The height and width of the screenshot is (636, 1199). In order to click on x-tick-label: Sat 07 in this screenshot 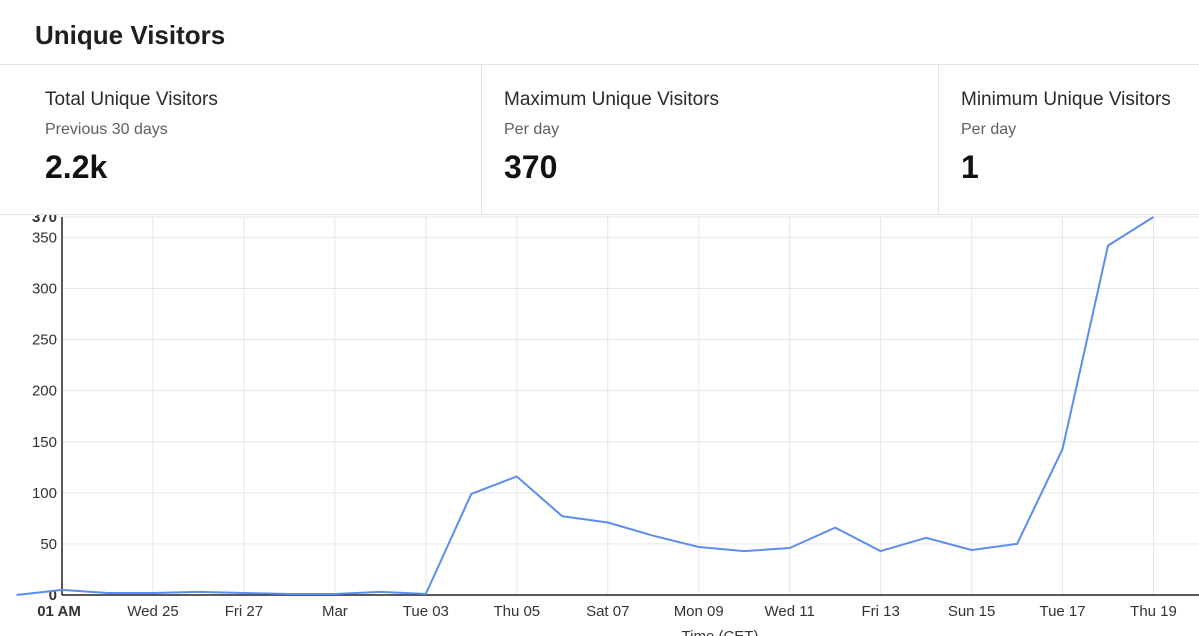, I will do `click(607, 611)`.